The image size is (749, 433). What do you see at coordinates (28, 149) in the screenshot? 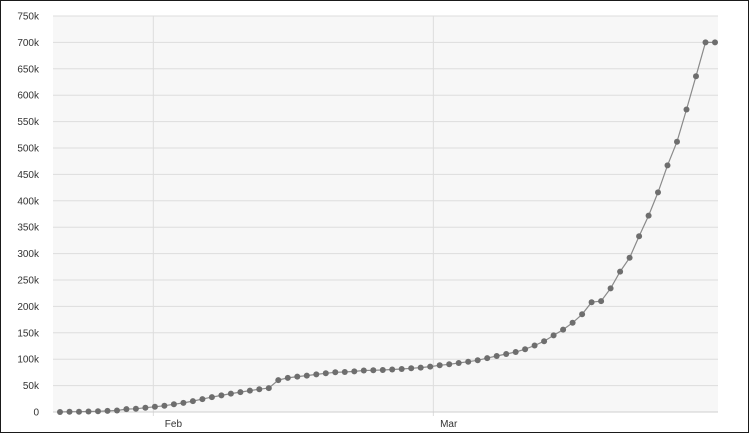
I see `y-tick-label: 500k` at bounding box center [28, 149].